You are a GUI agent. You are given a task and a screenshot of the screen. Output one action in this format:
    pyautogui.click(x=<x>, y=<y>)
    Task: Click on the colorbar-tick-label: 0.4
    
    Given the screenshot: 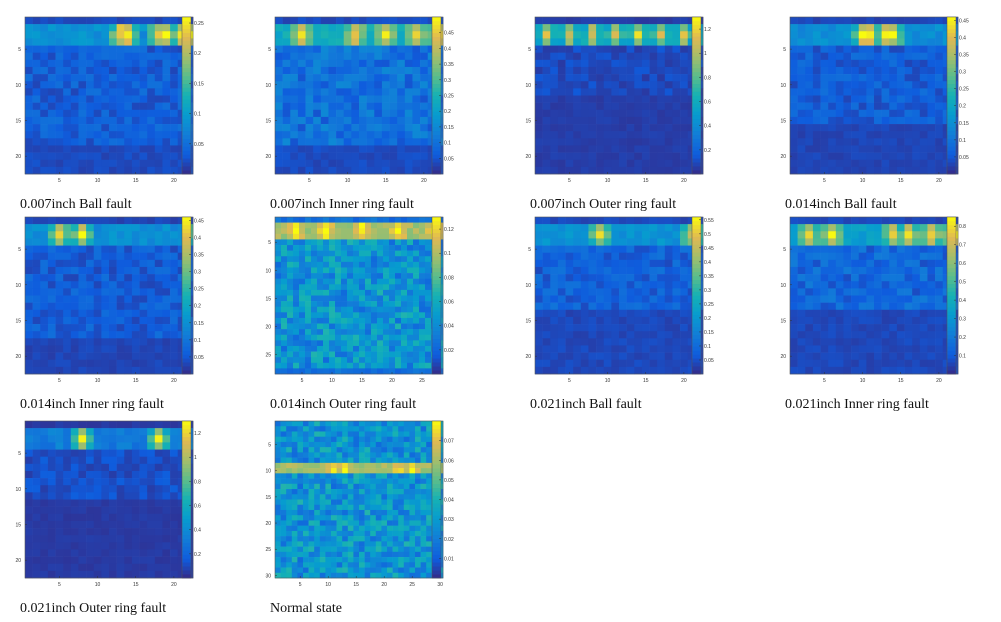 What is the action you would take?
    pyautogui.click(x=962, y=38)
    